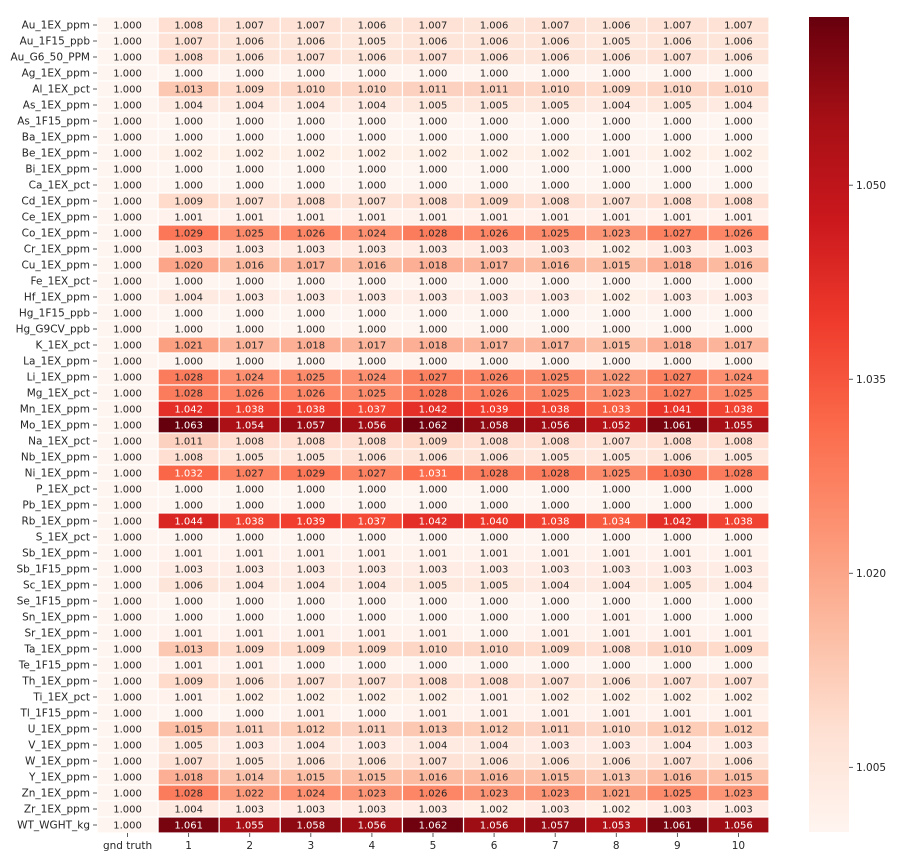  Describe the element at coordinates (57, 810) in the screenshot. I see `y-tick-label: Zr_1EX_ppm` at that location.